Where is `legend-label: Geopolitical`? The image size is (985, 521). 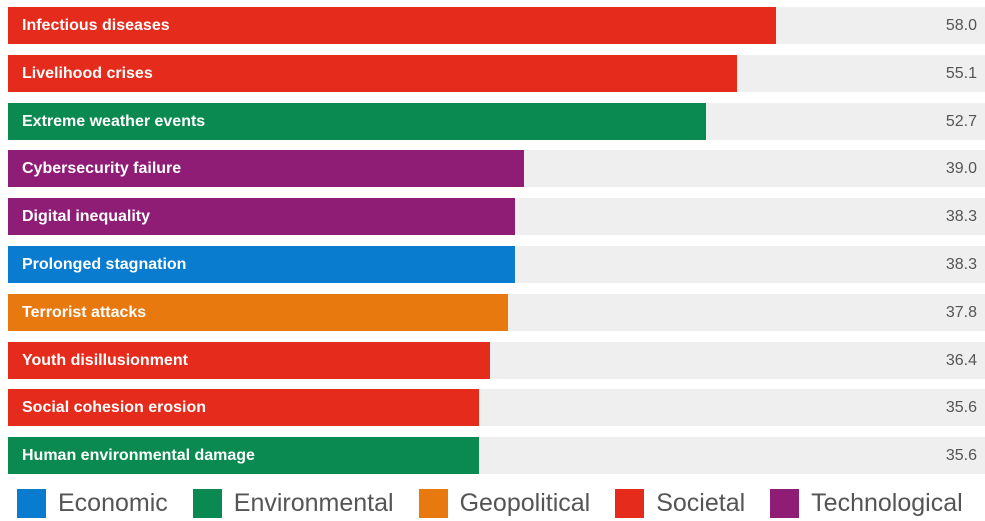
legend-label: Geopolitical is located at coordinates (525, 502).